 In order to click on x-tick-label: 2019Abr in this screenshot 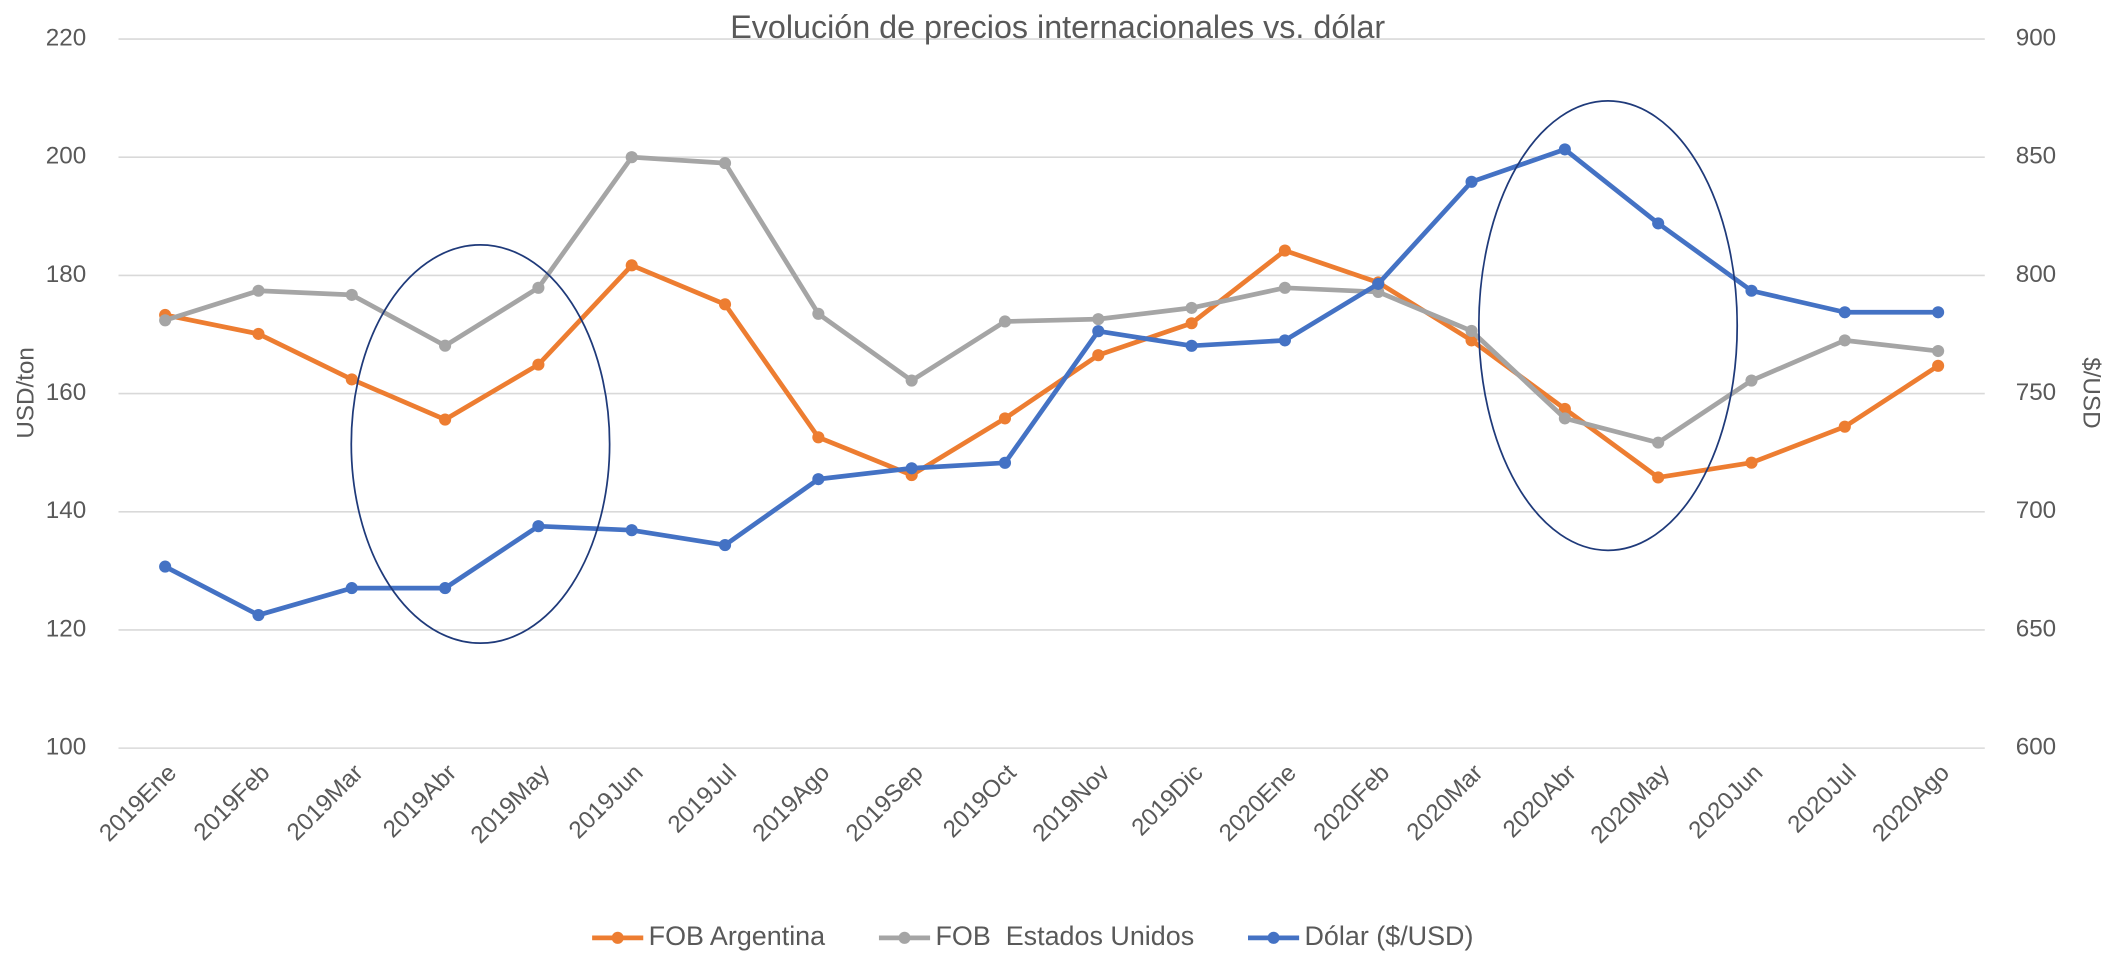, I will do `click(420, 801)`.